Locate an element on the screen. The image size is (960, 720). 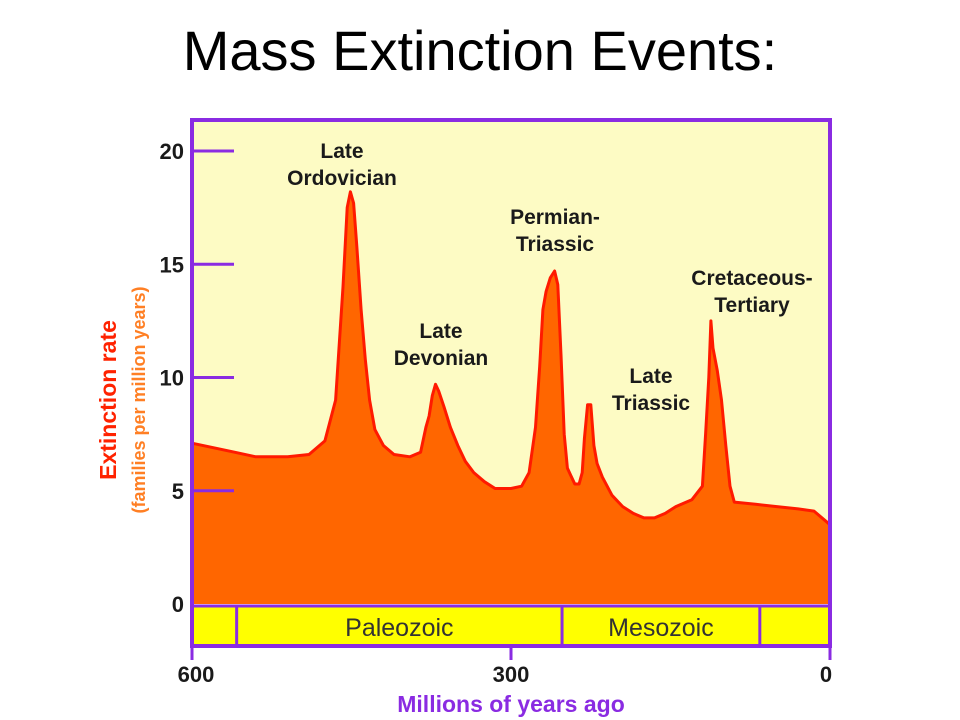
y-axis-title: Extinction rate is located at coordinates (108, 400).